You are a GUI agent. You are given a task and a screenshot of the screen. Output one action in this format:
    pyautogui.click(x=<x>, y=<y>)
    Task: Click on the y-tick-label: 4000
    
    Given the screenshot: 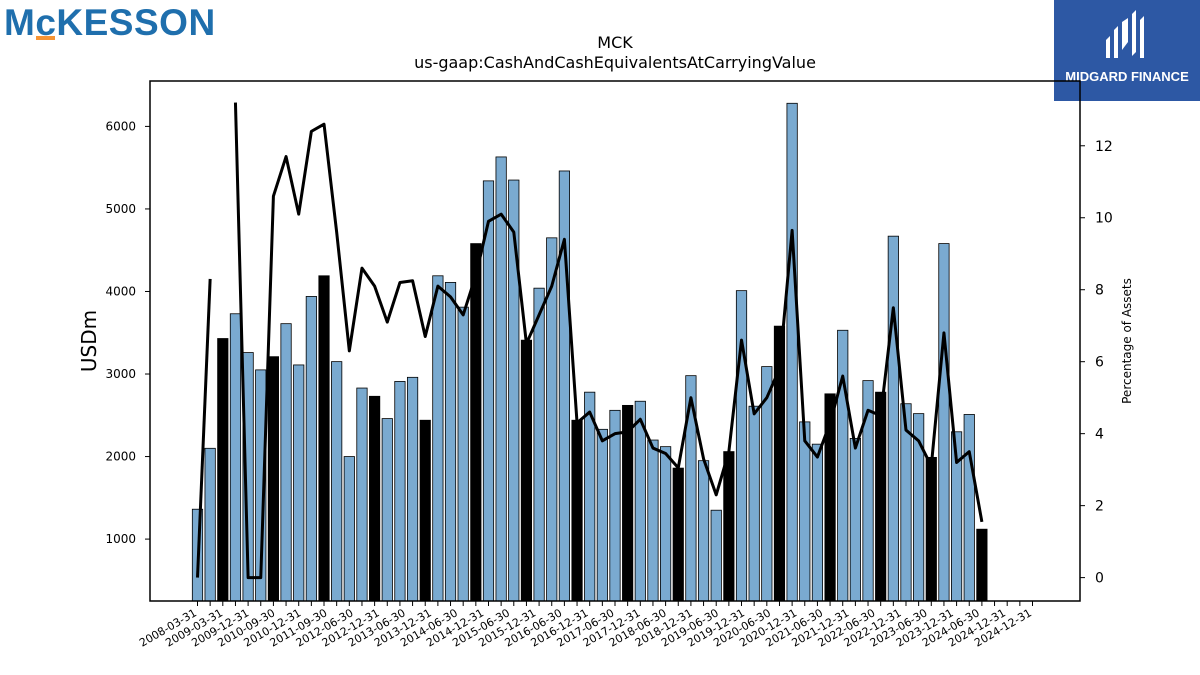 What is the action you would take?
    pyautogui.click(x=120, y=291)
    